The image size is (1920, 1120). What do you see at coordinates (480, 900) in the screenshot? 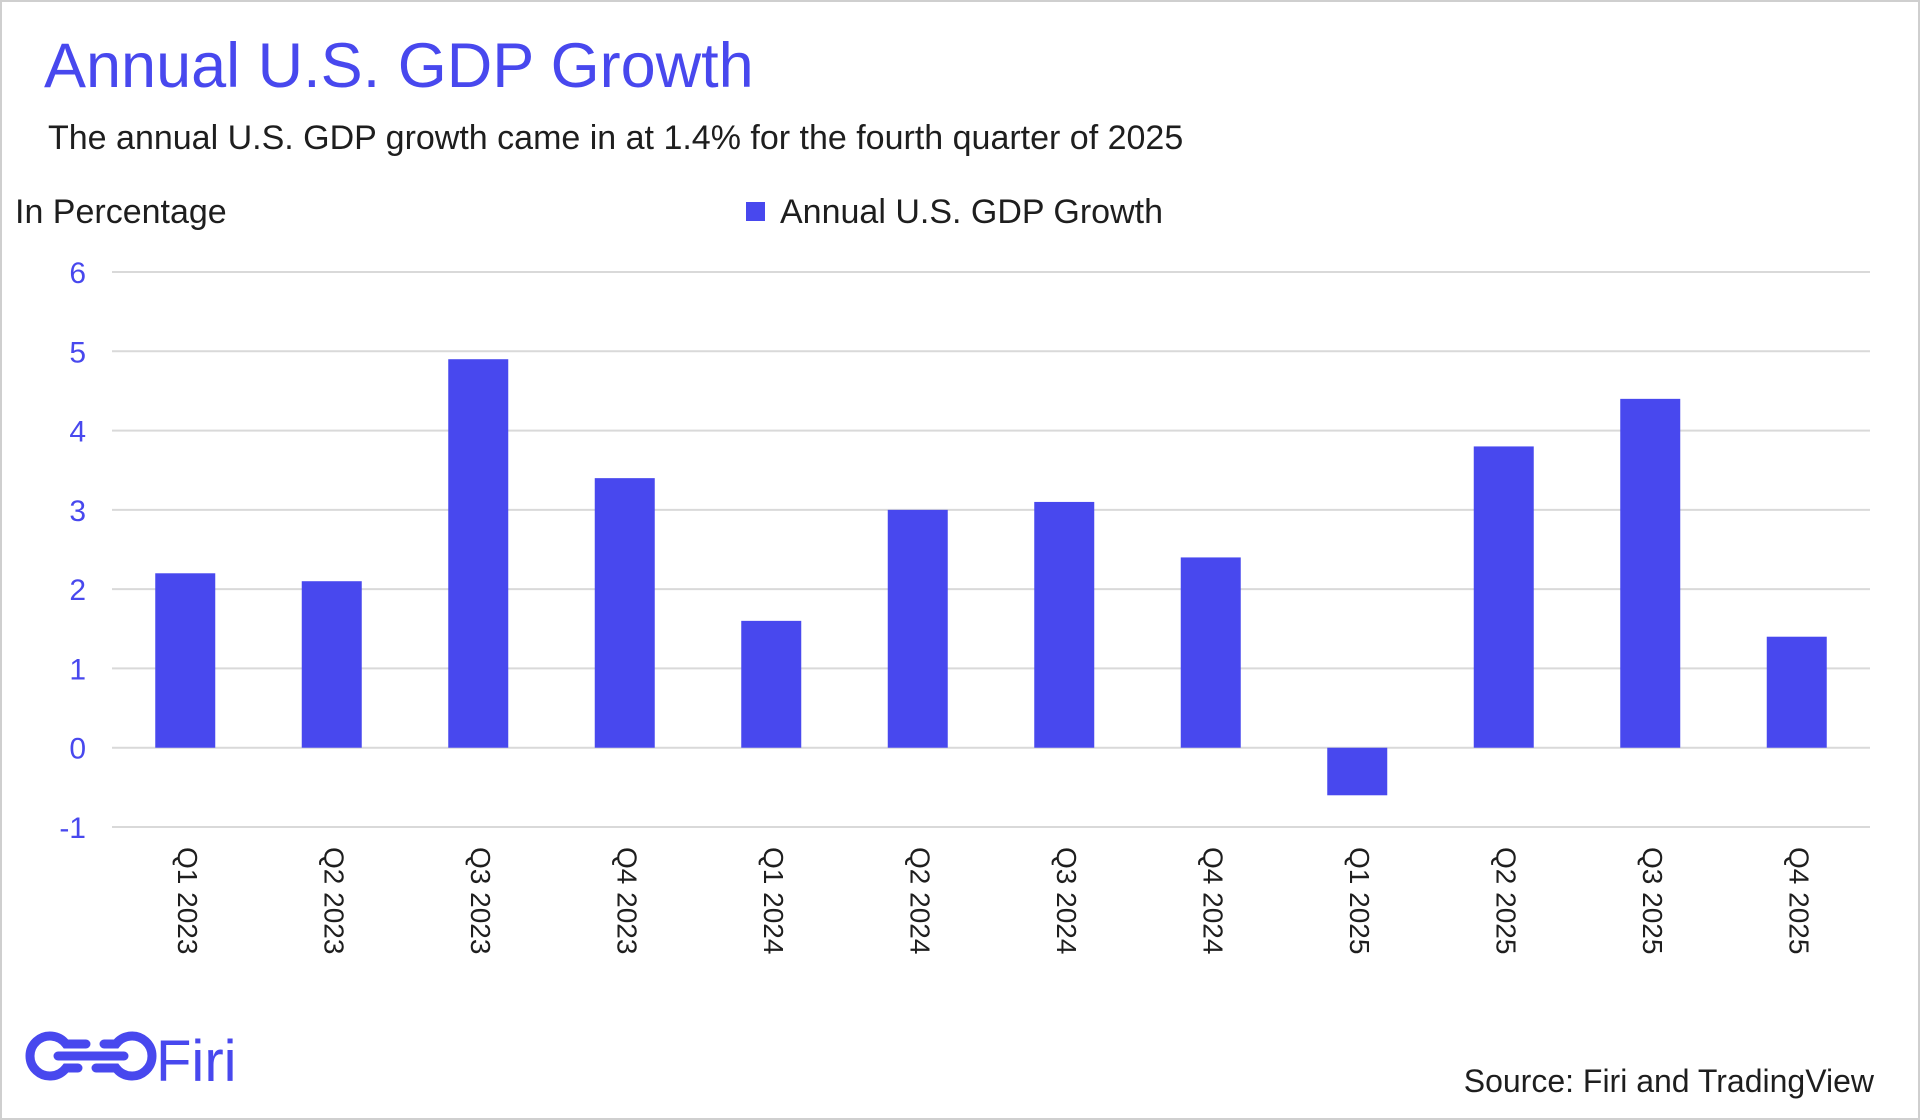
I see `x-tick-label: Q3 2023` at bounding box center [480, 900].